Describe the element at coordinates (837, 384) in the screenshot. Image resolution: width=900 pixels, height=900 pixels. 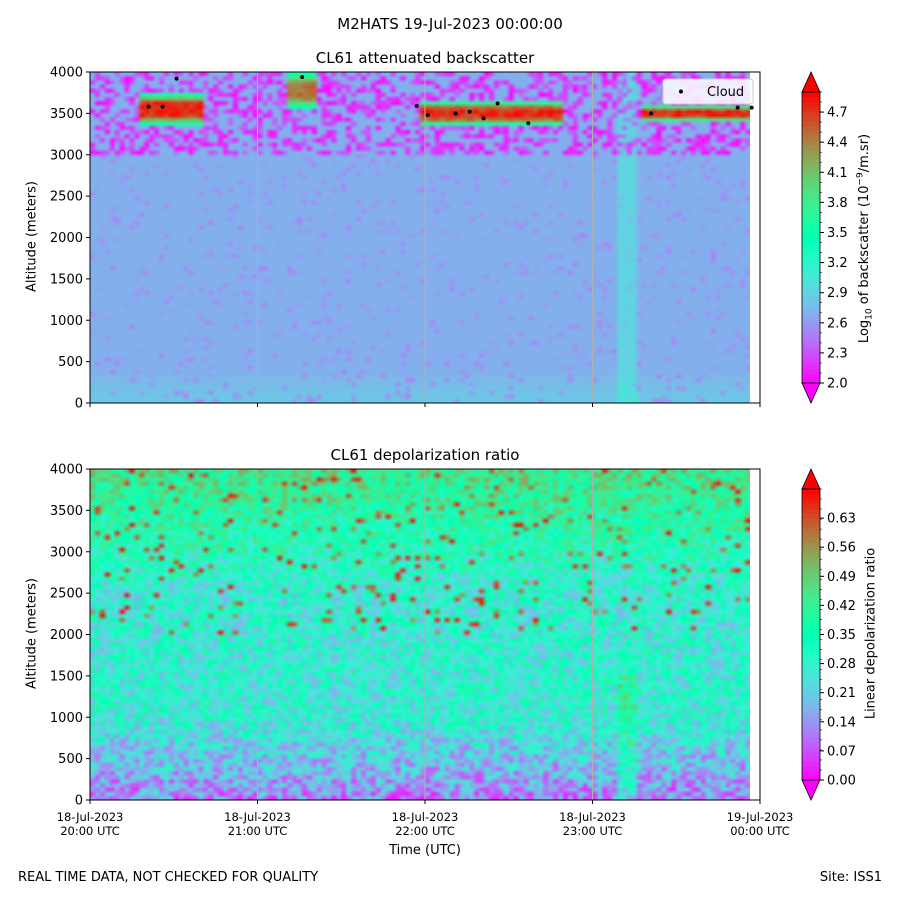
I see `backscatter-colorbar-tick-label: 2.0` at that location.